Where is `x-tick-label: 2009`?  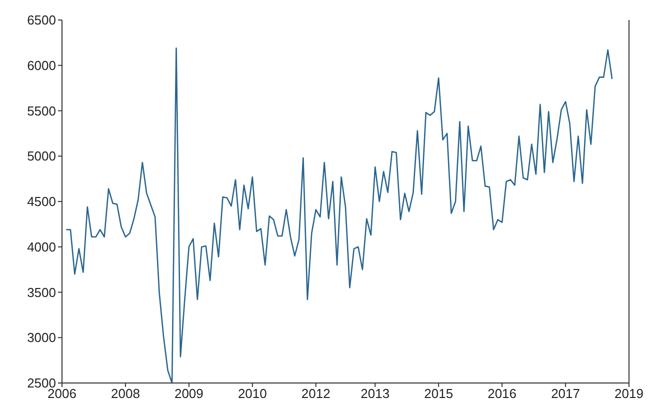
x-tick-label: 2009 is located at coordinates (189, 394).